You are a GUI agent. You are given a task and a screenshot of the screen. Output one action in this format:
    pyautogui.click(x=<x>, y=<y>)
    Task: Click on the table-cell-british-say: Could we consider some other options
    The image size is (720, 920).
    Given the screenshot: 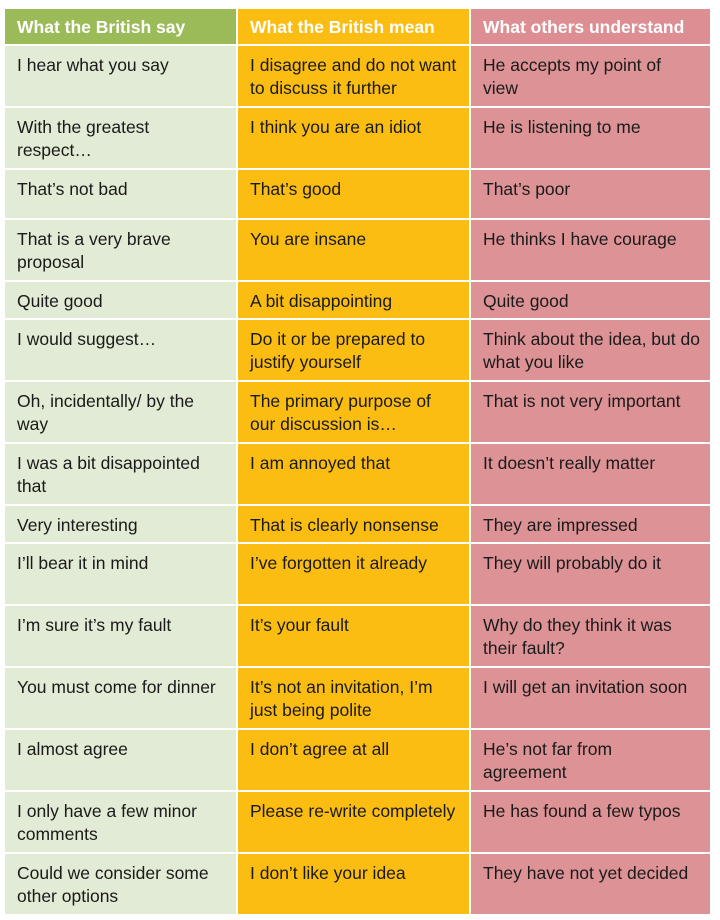 What is the action you would take?
    pyautogui.click(x=121, y=885)
    